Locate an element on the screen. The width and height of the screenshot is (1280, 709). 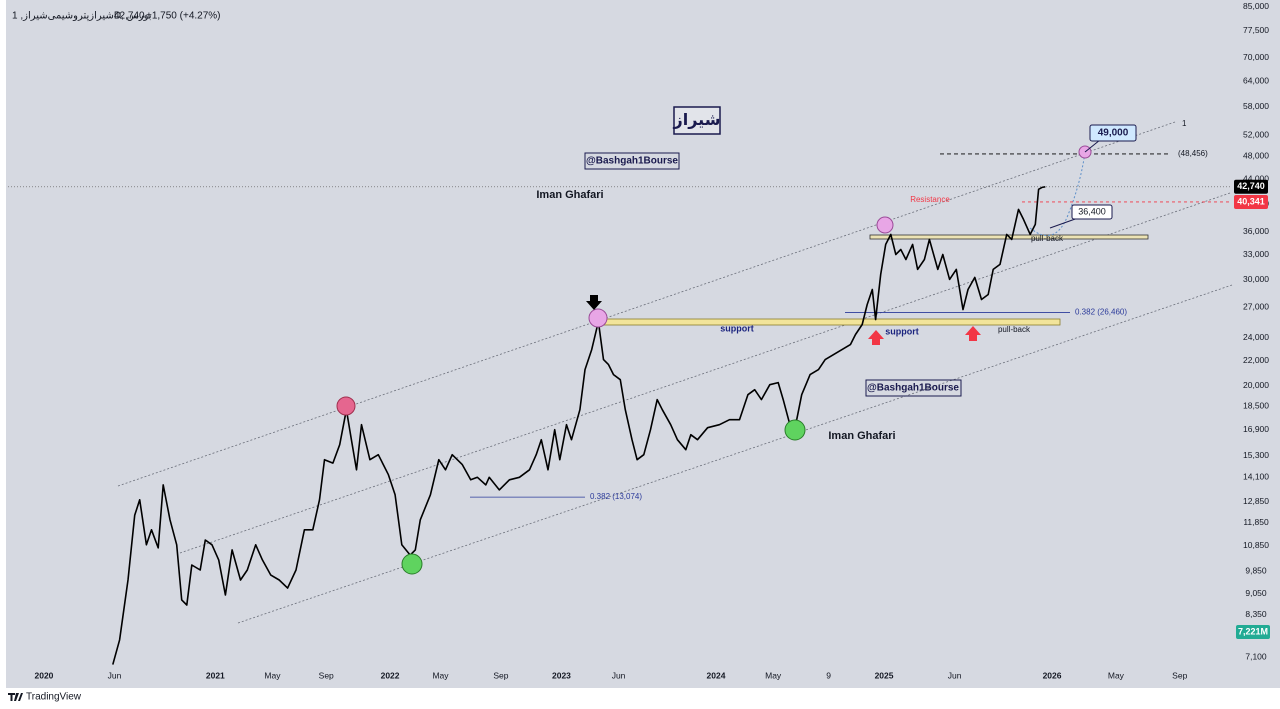
y-tick-label: 52,000 is located at coordinates (1256, 135).